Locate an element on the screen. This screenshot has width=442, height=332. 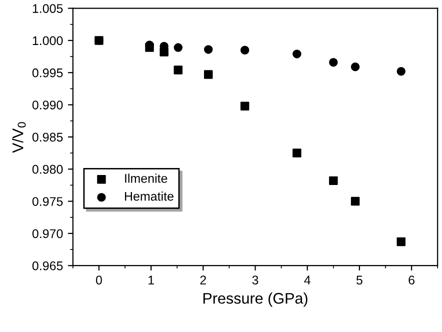
legend-label: Hematite is located at coordinates (149, 196).